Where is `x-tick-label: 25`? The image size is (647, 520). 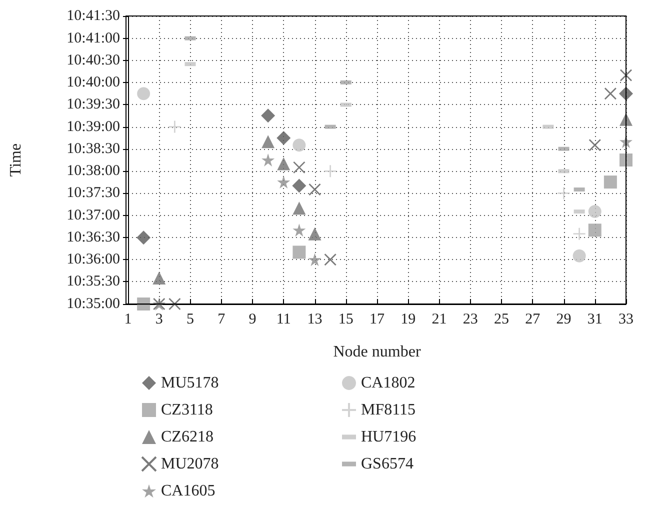 x-tick-label: 25 is located at coordinates (501, 320).